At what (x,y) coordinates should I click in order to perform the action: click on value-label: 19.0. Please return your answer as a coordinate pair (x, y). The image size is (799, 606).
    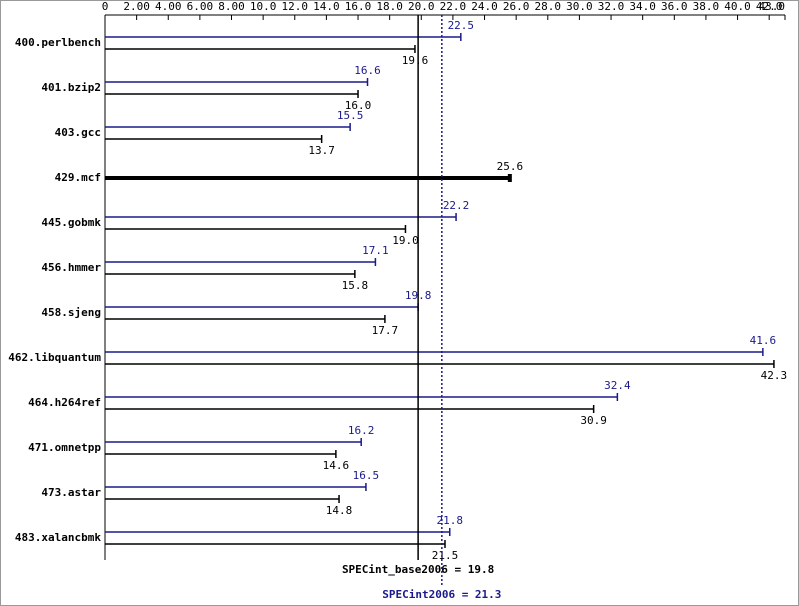
    Looking at the image, I should click on (405, 240).